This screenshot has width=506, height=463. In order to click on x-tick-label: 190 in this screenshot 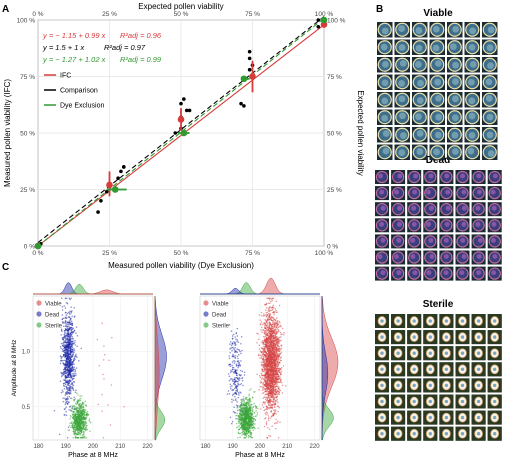, I will do `click(66, 447)`.